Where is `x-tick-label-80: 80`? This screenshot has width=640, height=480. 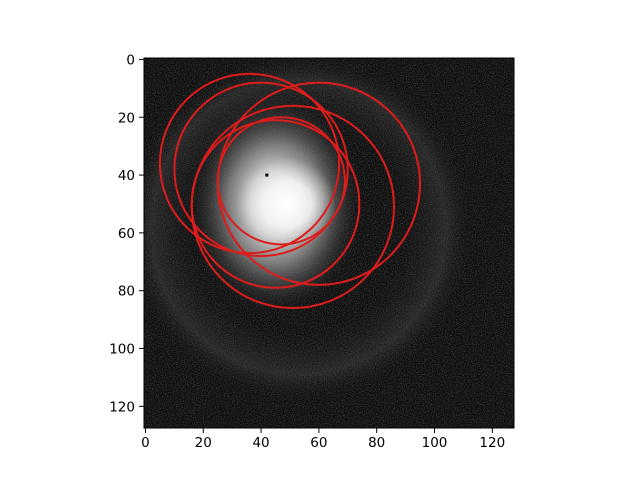
x-tick-label-80: 80 is located at coordinates (376, 443).